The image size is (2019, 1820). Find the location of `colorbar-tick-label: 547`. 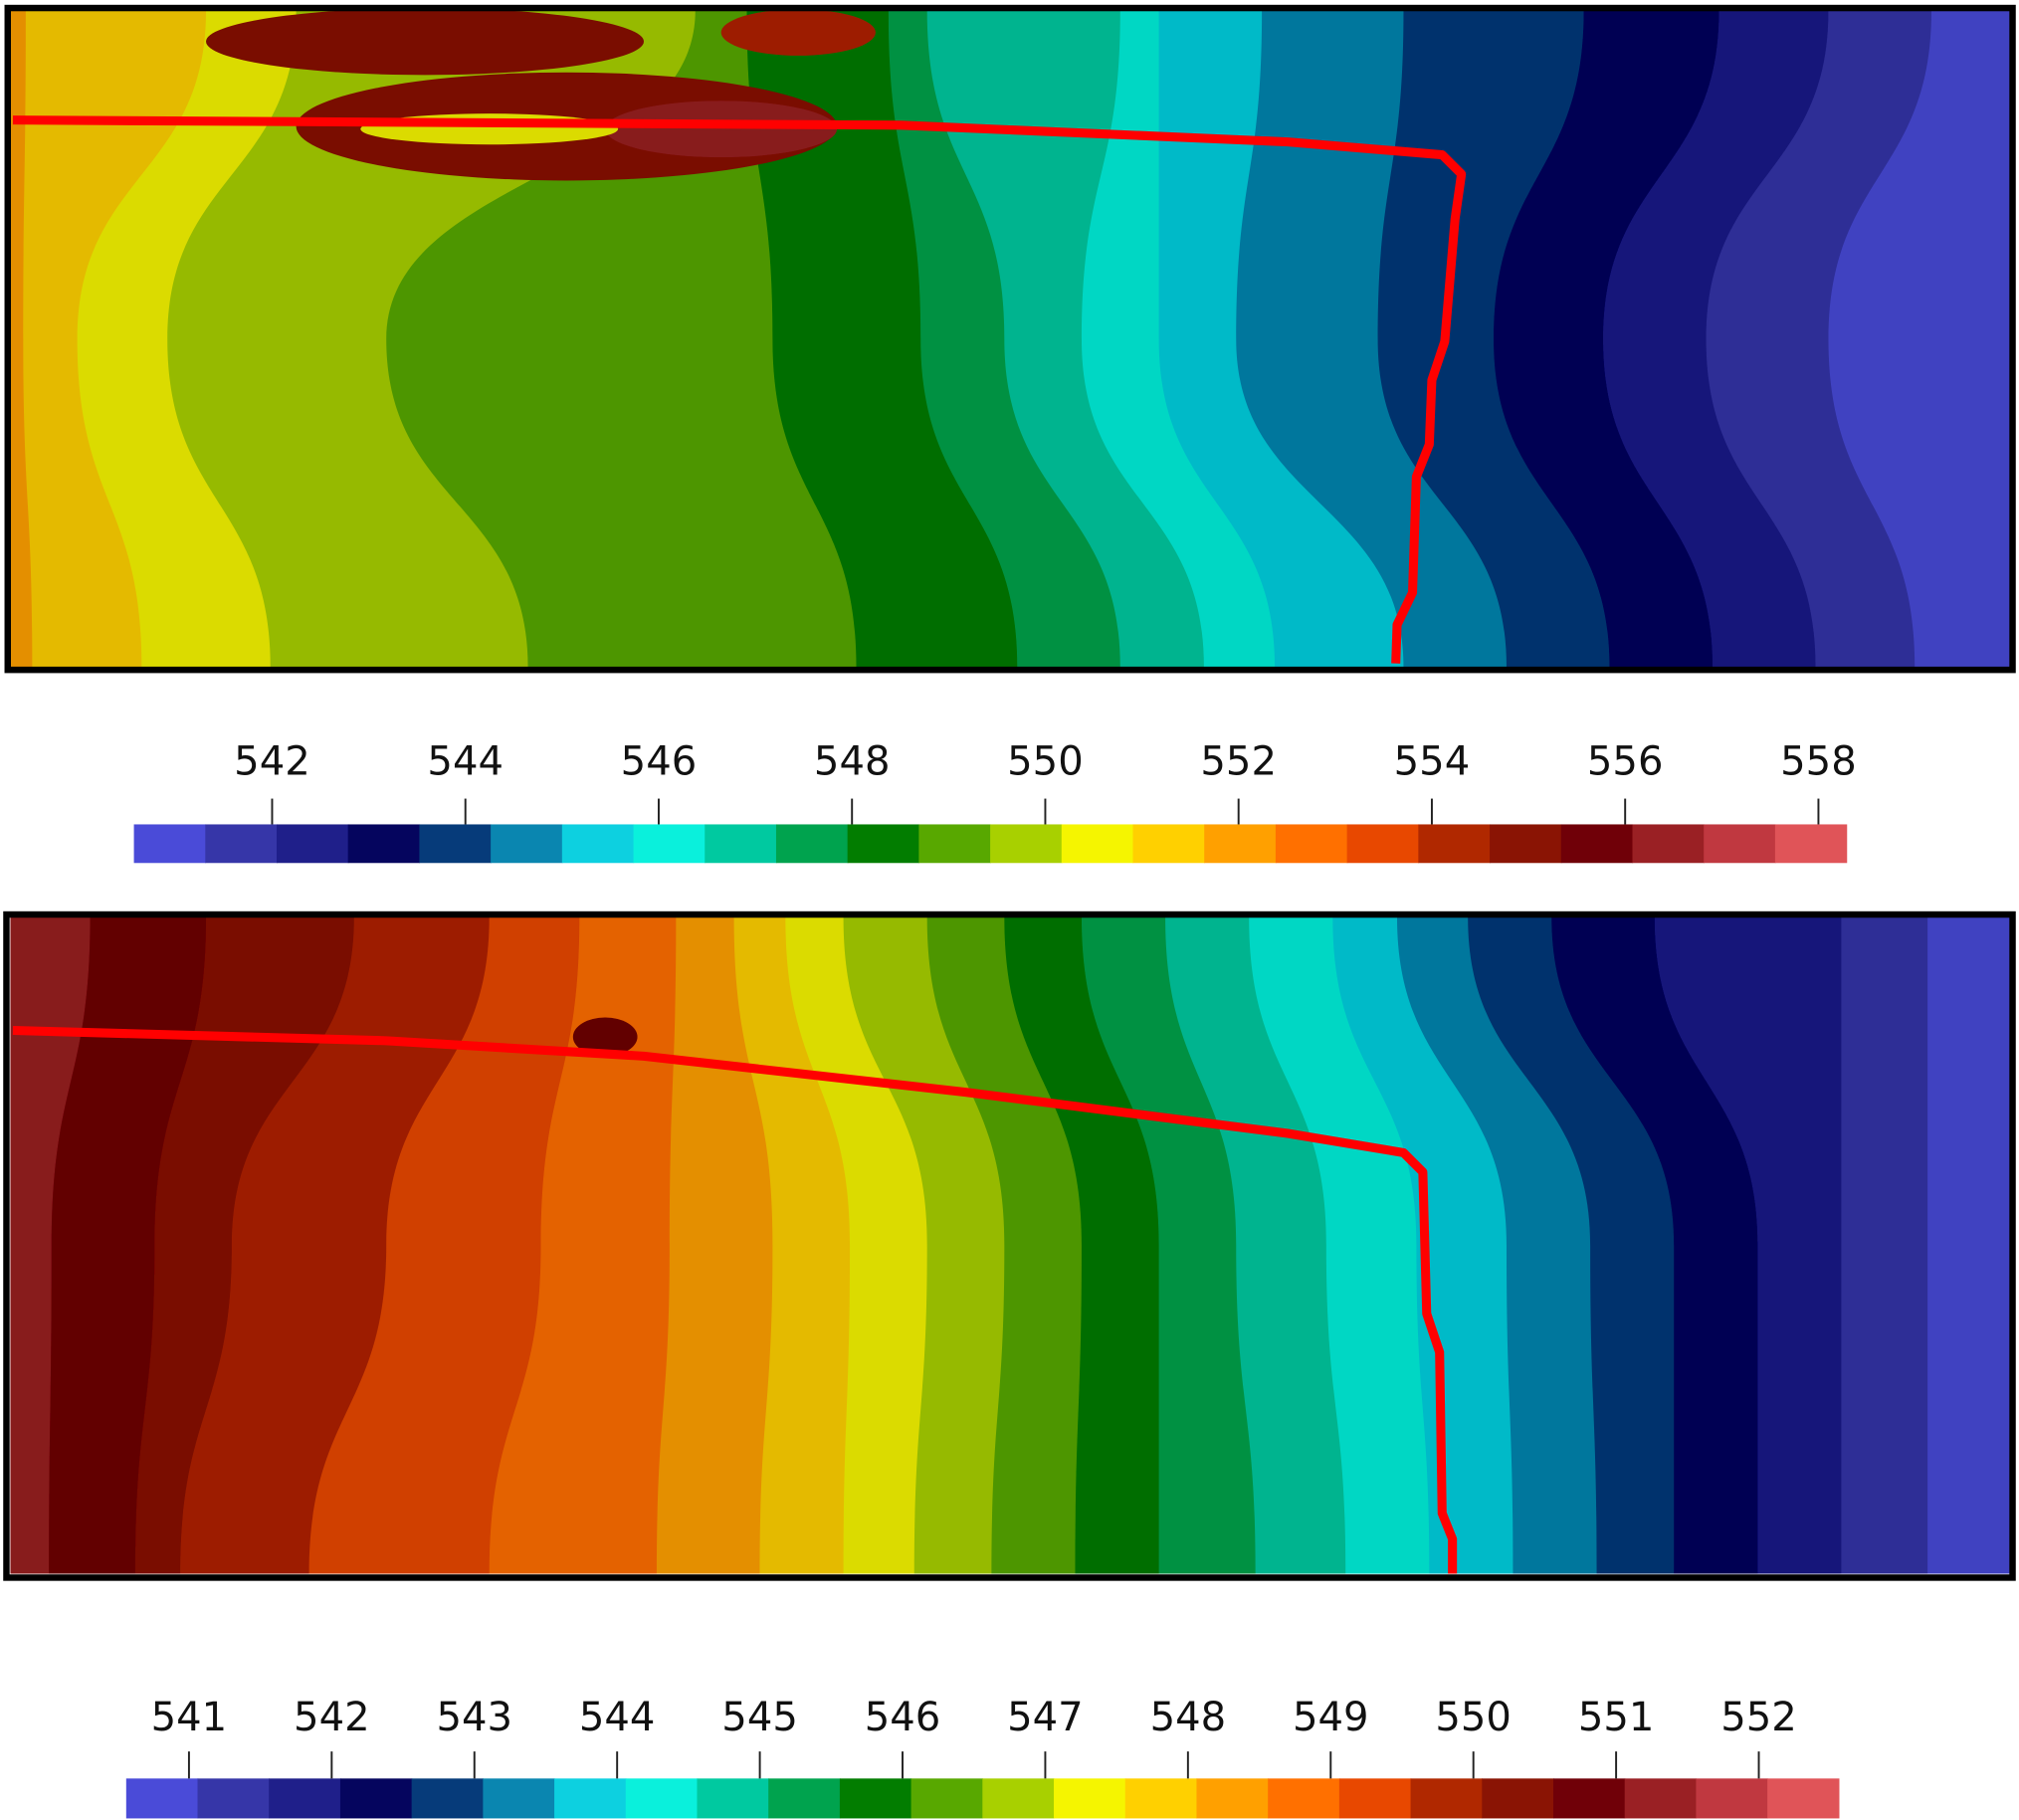

colorbar-tick-label: 547 is located at coordinates (1045, 1717).